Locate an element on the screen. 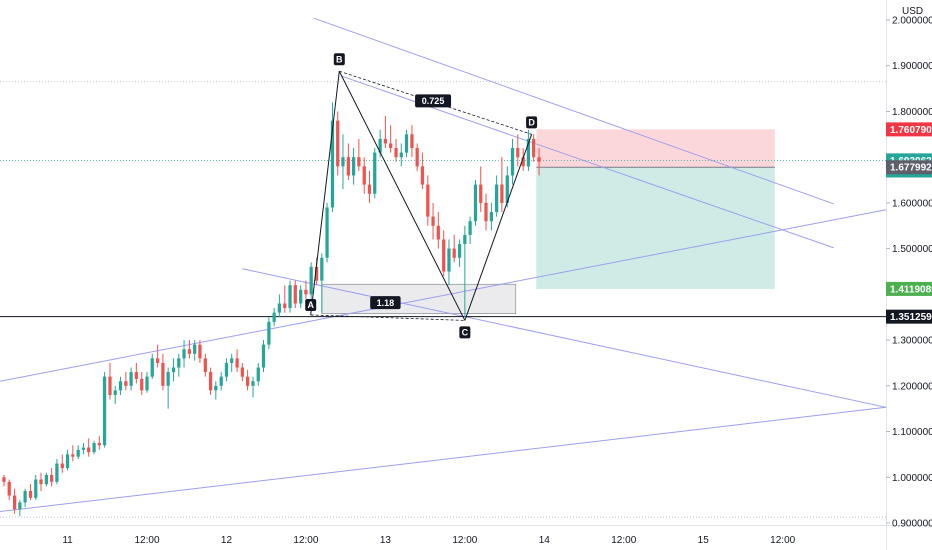  pattern-ratio-badge: 0.725 is located at coordinates (433, 101).